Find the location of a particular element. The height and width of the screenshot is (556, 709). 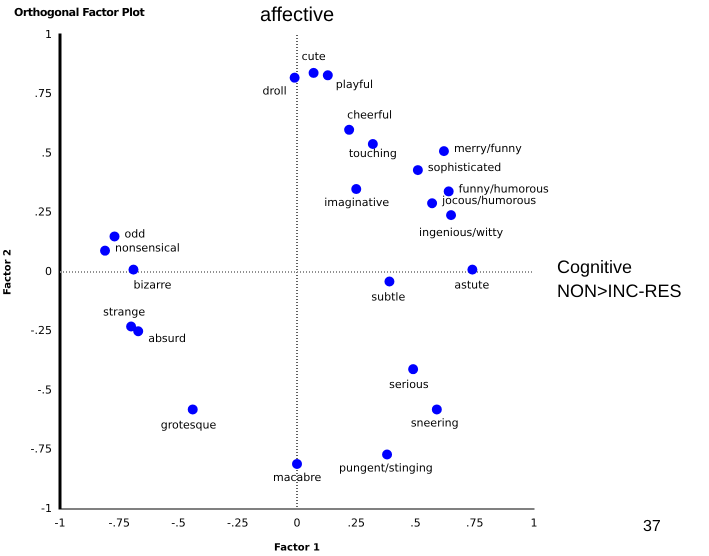

x-tick-label: .5 is located at coordinates (415, 523).